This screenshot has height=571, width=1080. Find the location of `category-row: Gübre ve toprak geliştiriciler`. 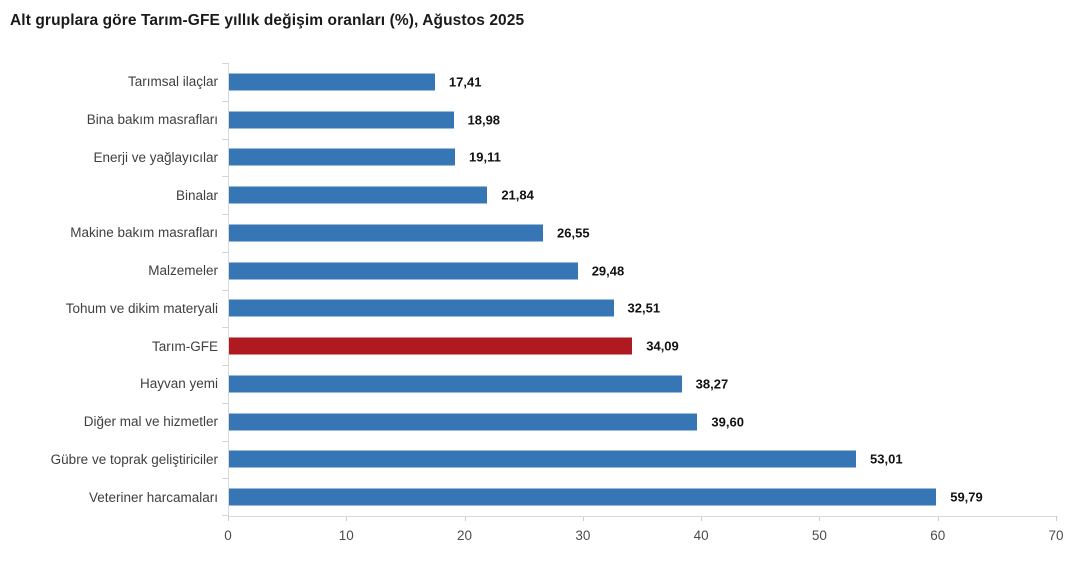

category-row: Gübre ve toprak geliştiriciler is located at coordinates (109, 460).